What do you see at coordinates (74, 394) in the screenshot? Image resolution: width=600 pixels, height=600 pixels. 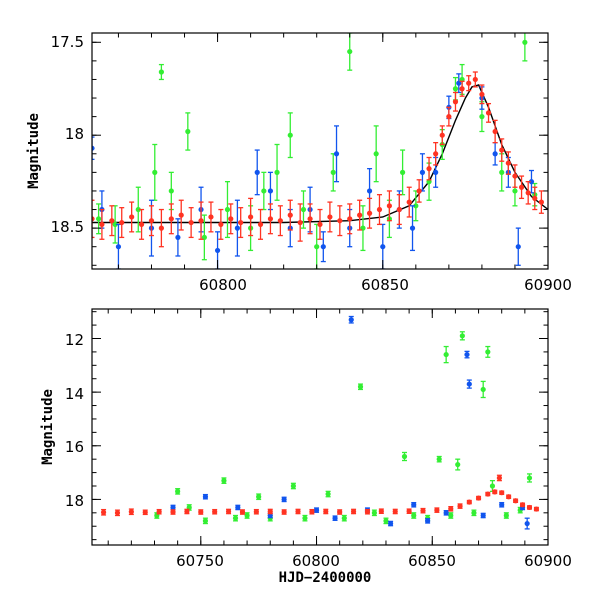 I see `bottom-y-tick-label: 14` at bounding box center [74, 394].